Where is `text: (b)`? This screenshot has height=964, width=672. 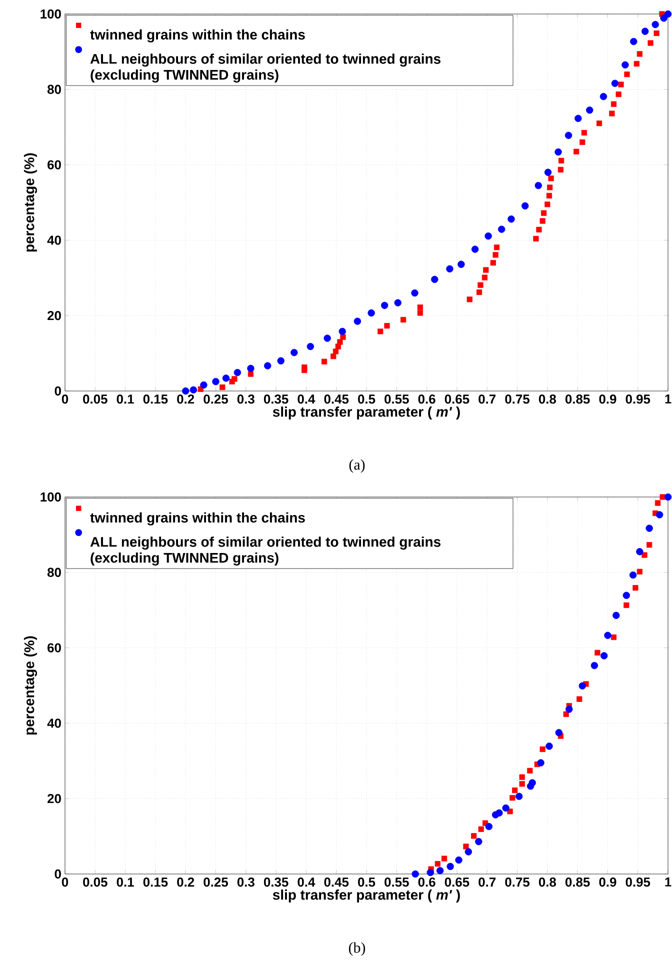 text: (b) is located at coordinates (357, 949).